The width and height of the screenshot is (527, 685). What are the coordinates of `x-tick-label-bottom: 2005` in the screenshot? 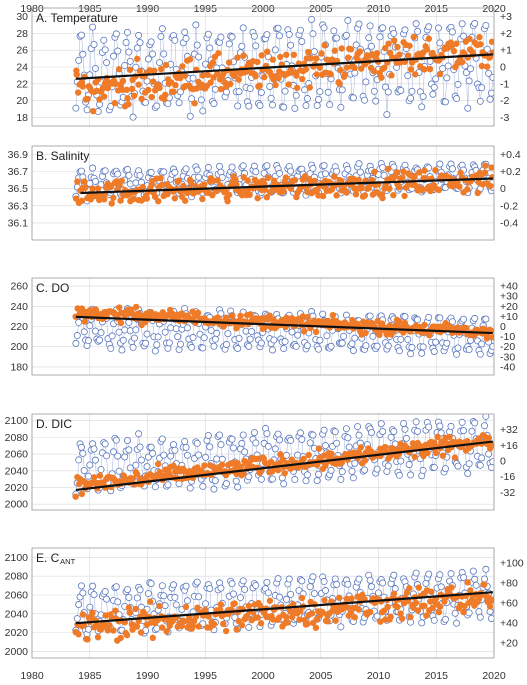 It's located at (321, 676).